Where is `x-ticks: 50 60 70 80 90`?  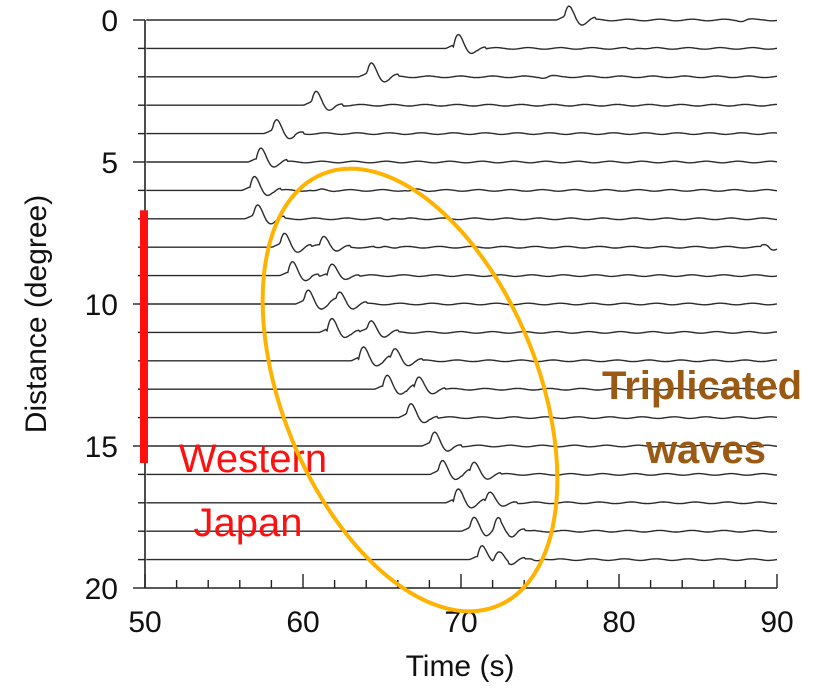 x-ticks: 50 60 70 80 90 is located at coordinates (461, 606).